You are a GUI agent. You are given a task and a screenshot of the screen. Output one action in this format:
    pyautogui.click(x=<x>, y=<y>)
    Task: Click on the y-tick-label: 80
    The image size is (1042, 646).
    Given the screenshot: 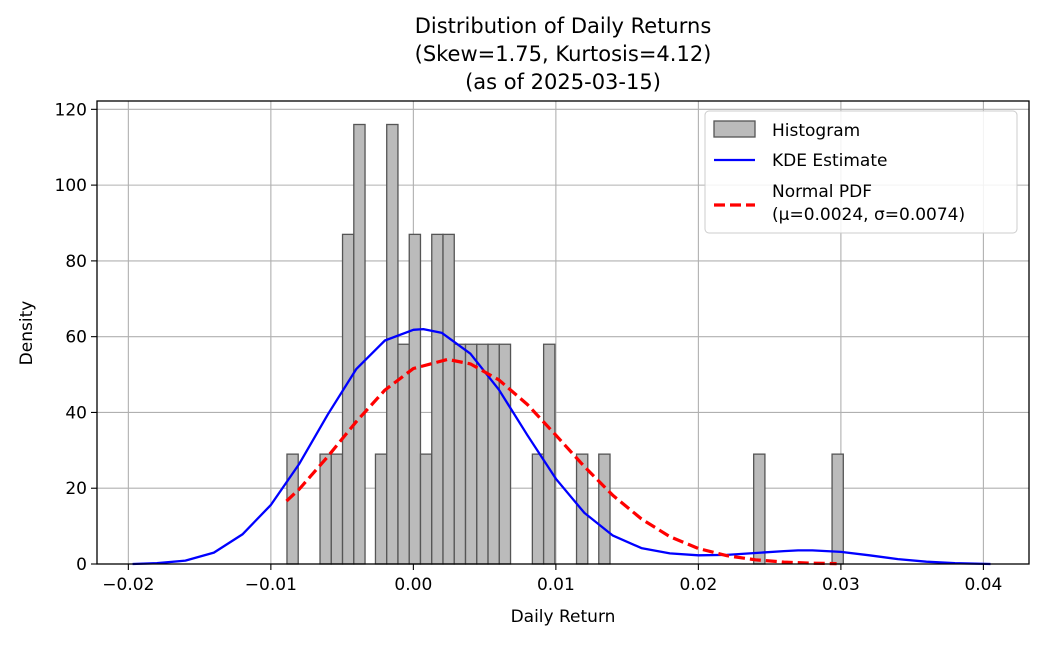 What is the action you would take?
    pyautogui.click(x=76, y=262)
    